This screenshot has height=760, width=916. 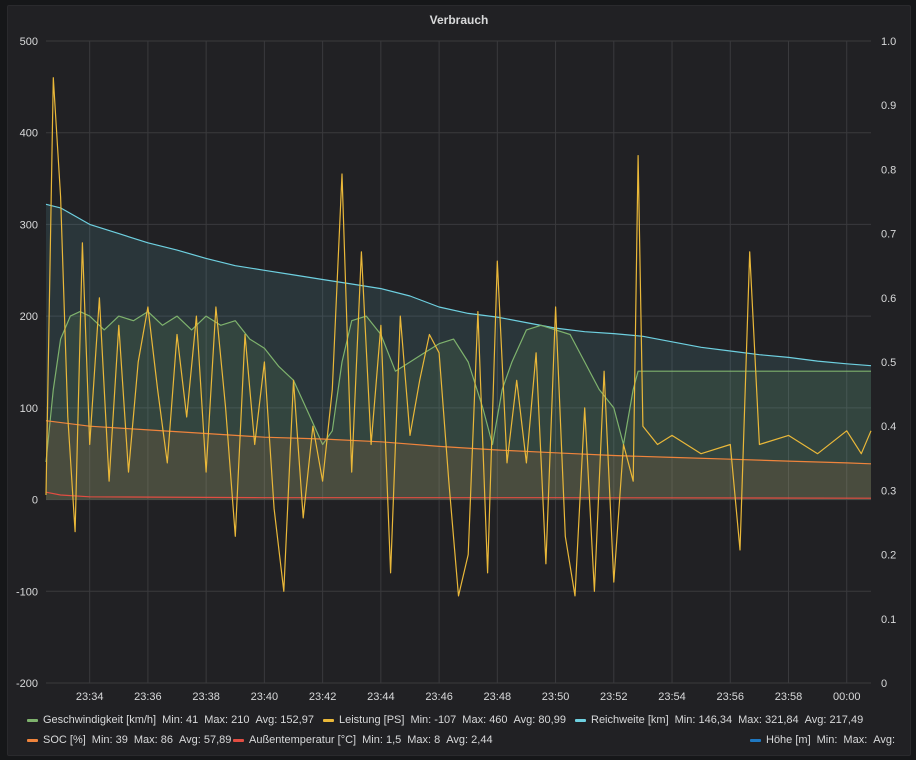 I want to click on legend-series-name: Höhe [m], so click(x=788, y=740).